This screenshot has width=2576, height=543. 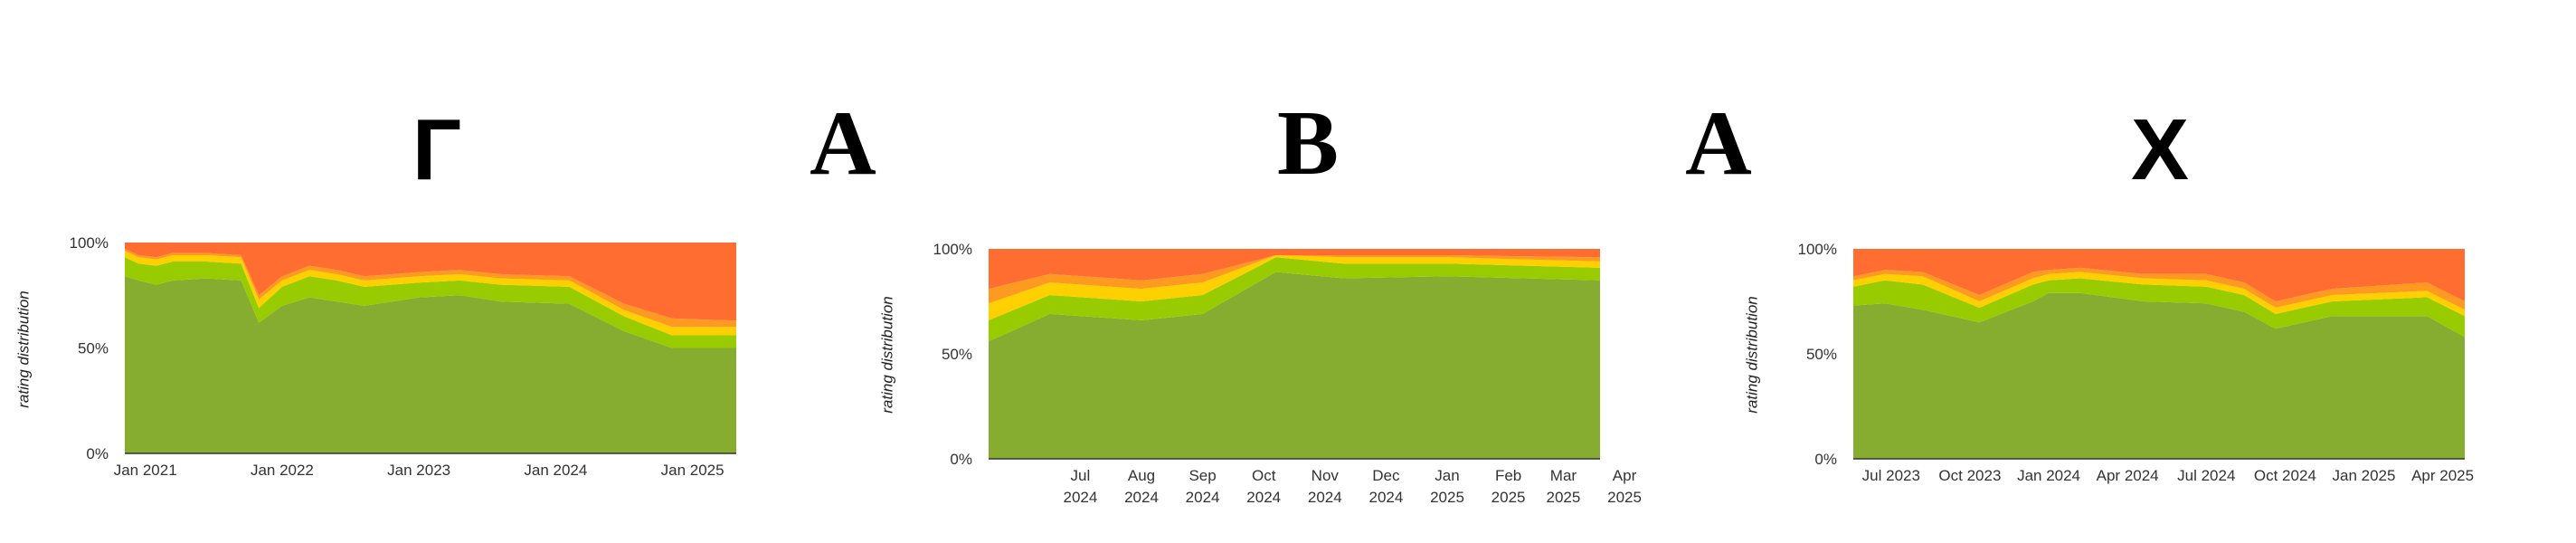 What do you see at coordinates (693, 471) in the screenshot?
I see `chart-1-xtick: Jan 2025` at bounding box center [693, 471].